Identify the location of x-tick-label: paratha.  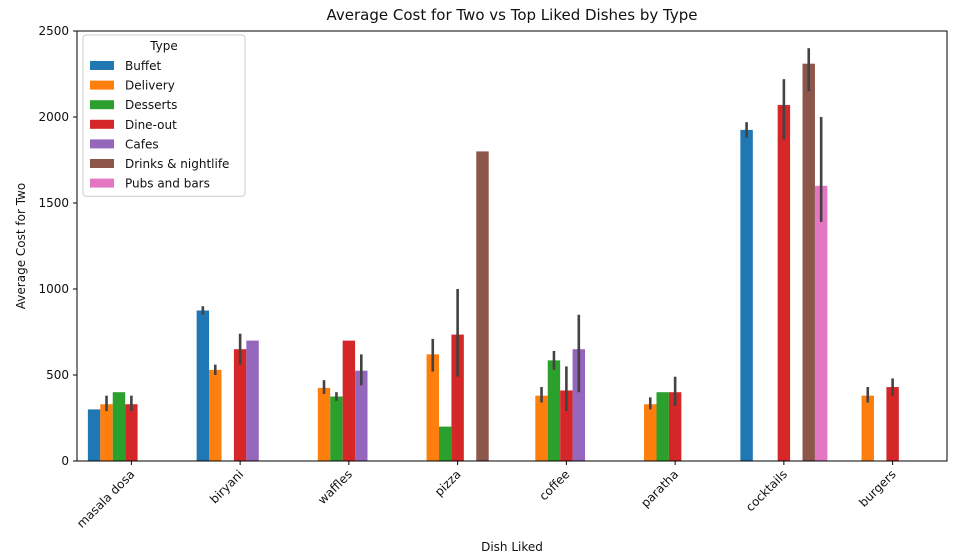
(659, 488).